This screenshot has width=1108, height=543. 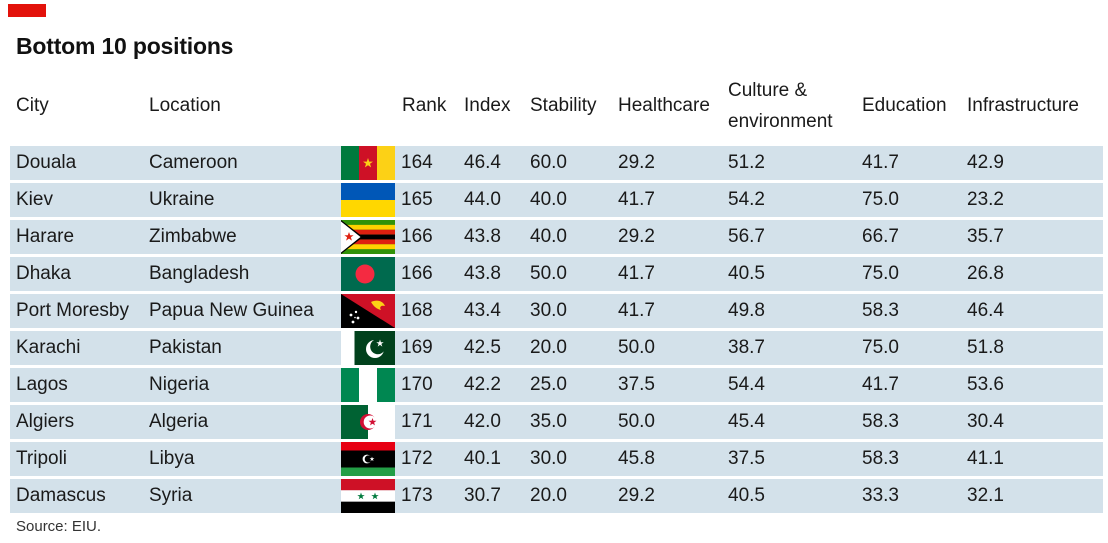 What do you see at coordinates (368, 459) in the screenshot?
I see `libya-flag` at bounding box center [368, 459].